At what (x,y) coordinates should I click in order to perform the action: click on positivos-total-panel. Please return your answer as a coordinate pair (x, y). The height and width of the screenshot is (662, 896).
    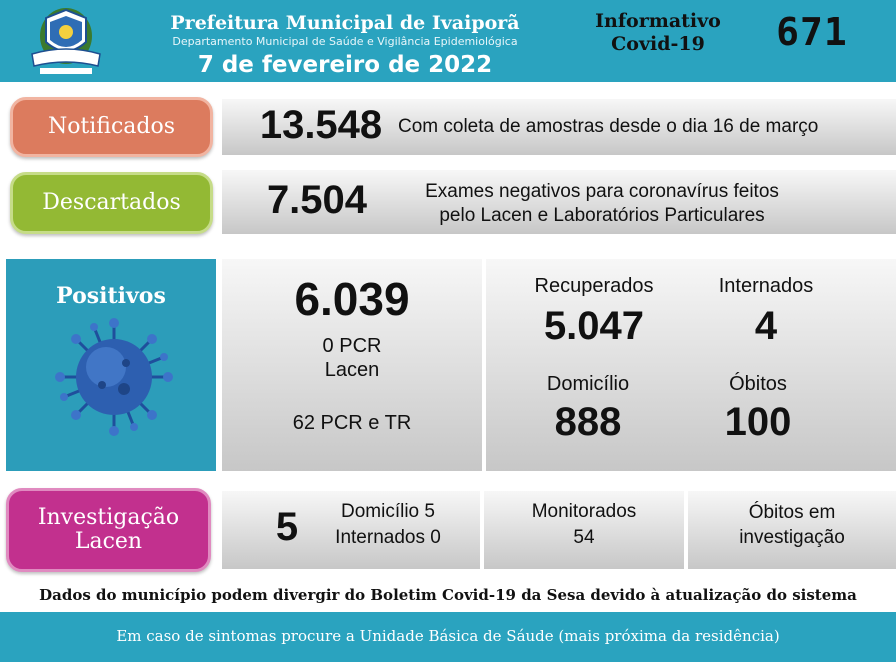
    Looking at the image, I should click on (352, 365).